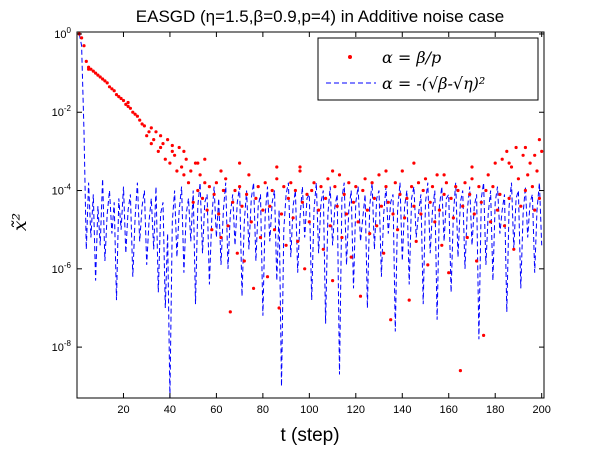 The image size is (598, 450). I want to click on y-tick-label: 10⁰, so click(62, 33).